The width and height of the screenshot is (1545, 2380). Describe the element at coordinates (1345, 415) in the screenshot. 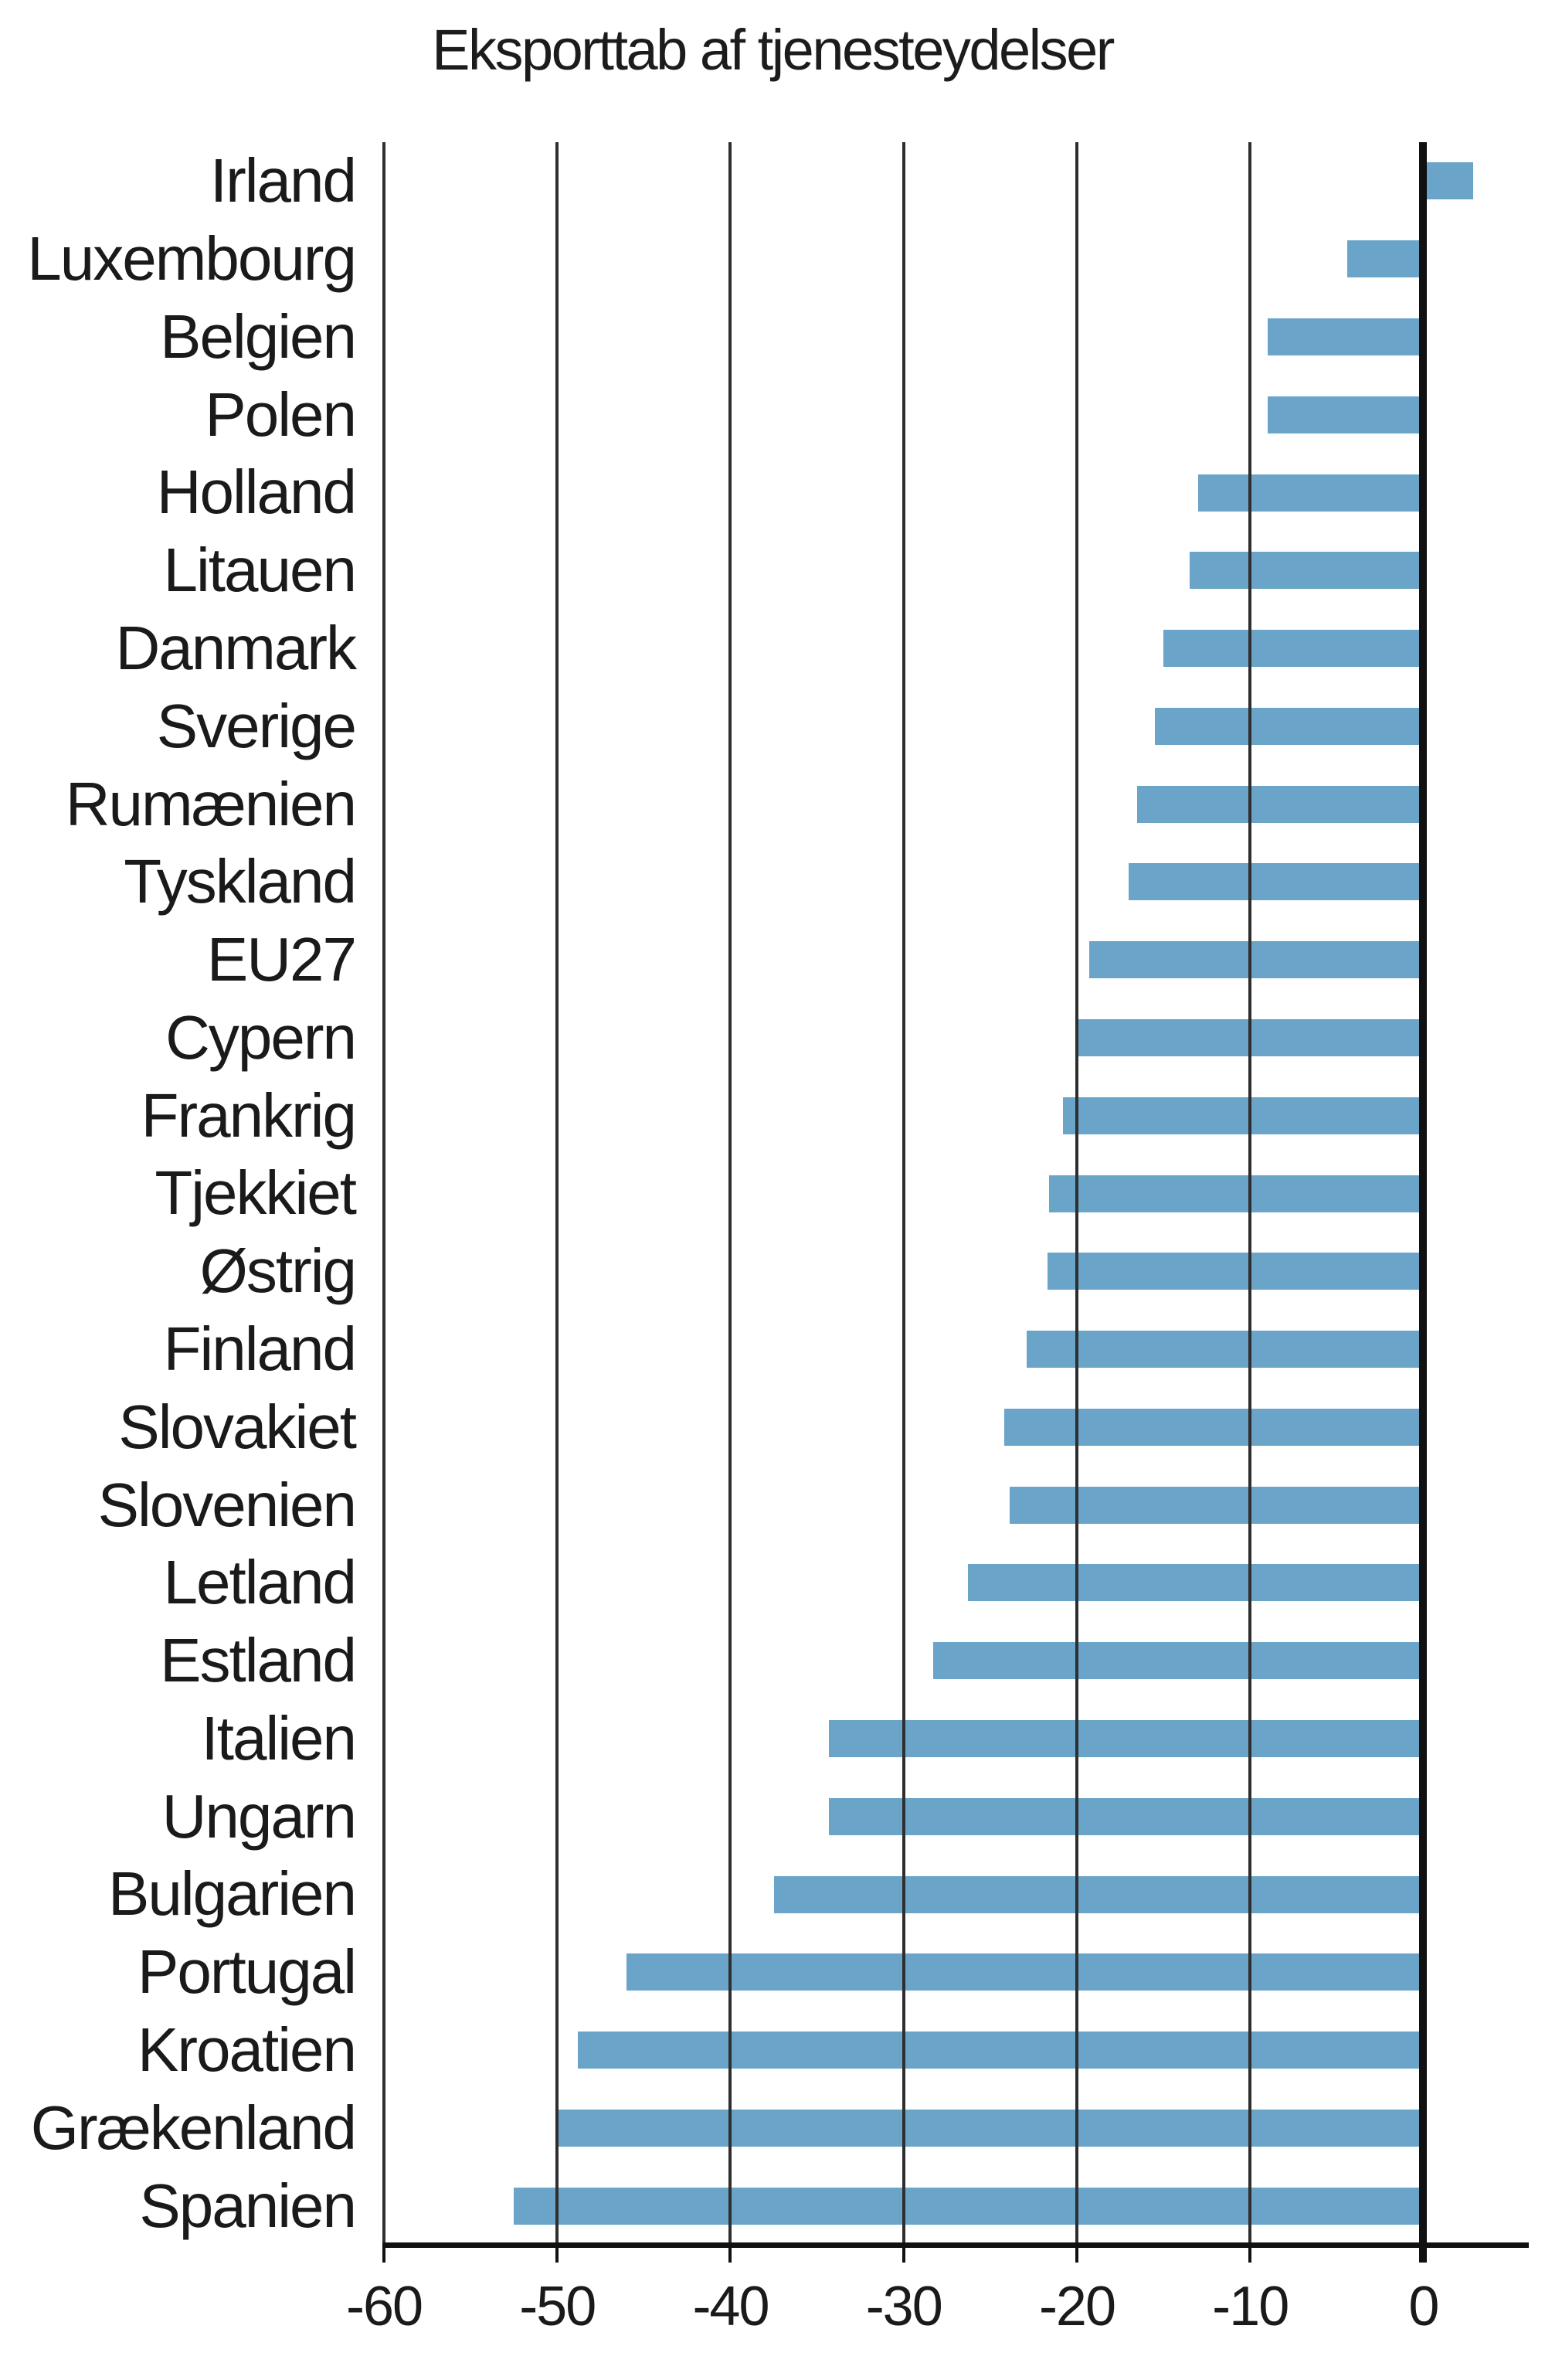

I see `bar-polen` at that location.